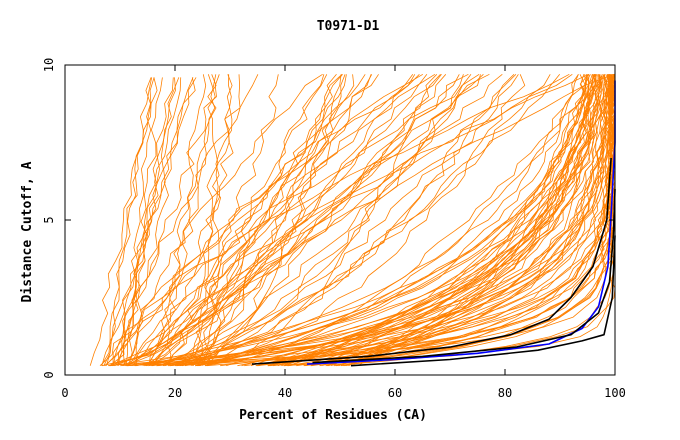 The height and width of the screenshot is (440, 680). Describe the element at coordinates (175, 393) in the screenshot. I see `x-tick-label: 20` at that location.